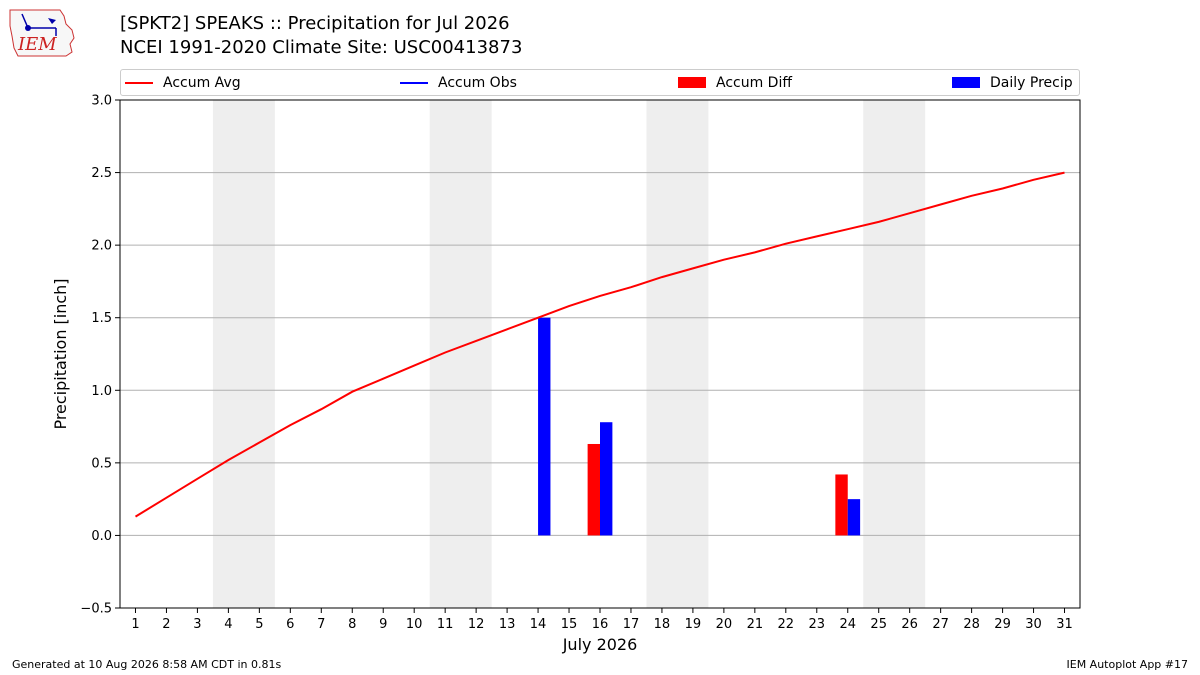  What do you see at coordinates (878, 624) in the screenshot?
I see `x-tick-label: 25` at bounding box center [878, 624].